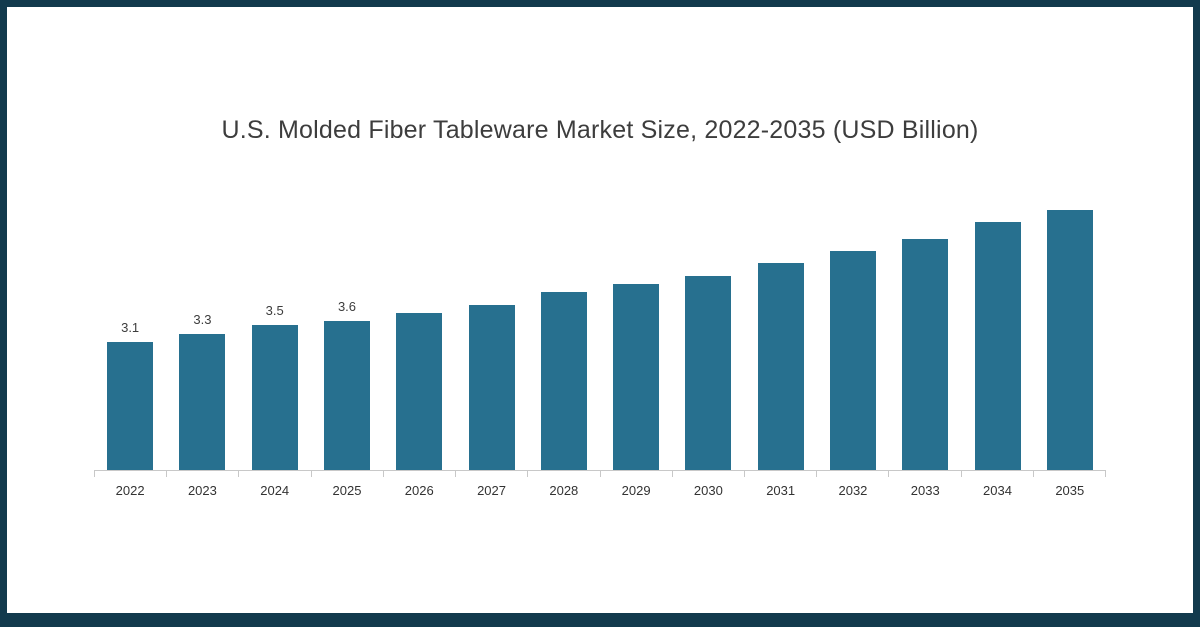 The width and height of the screenshot is (1200, 627). What do you see at coordinates (202, 490) in the screenshot?
I see `x-axis-label: 2023` at bounding box center [202, 490].